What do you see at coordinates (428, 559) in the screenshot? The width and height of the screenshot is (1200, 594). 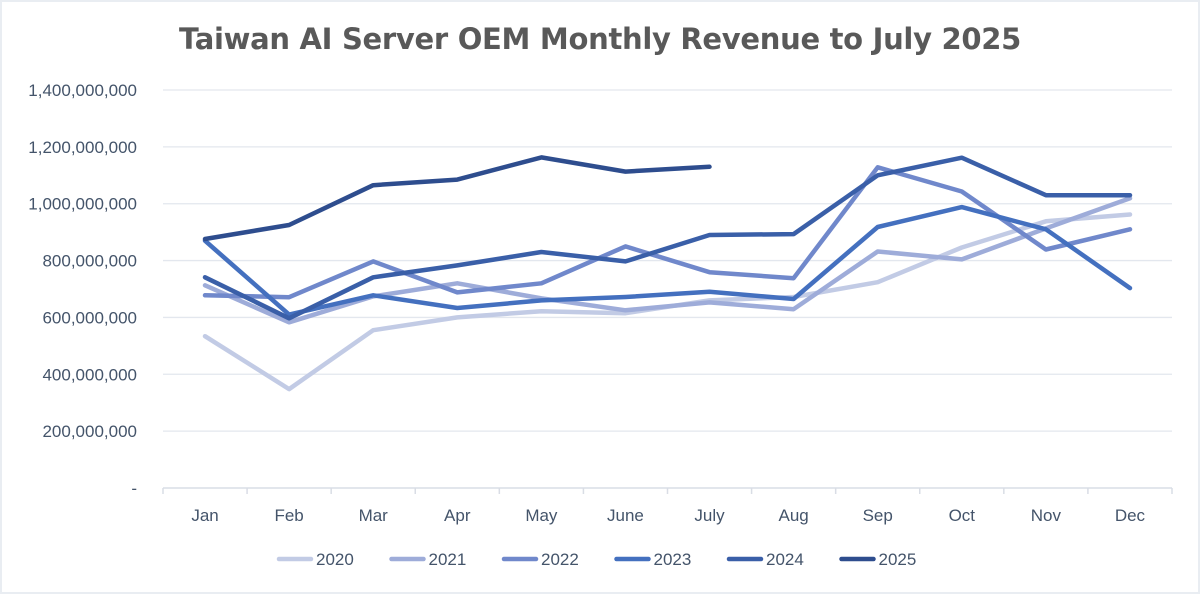 I see `legend-item-2021: 2021` at bounding box center [428, 559].